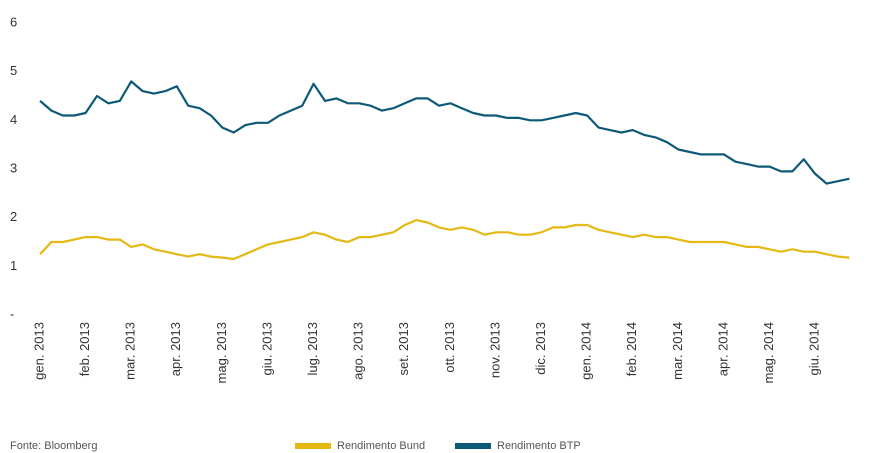 This screenshot has width=869, height=453. Describe the element at coordinates (449, 347) in the screenshot. I see `x-tick-label: ott. 2013` at that location.